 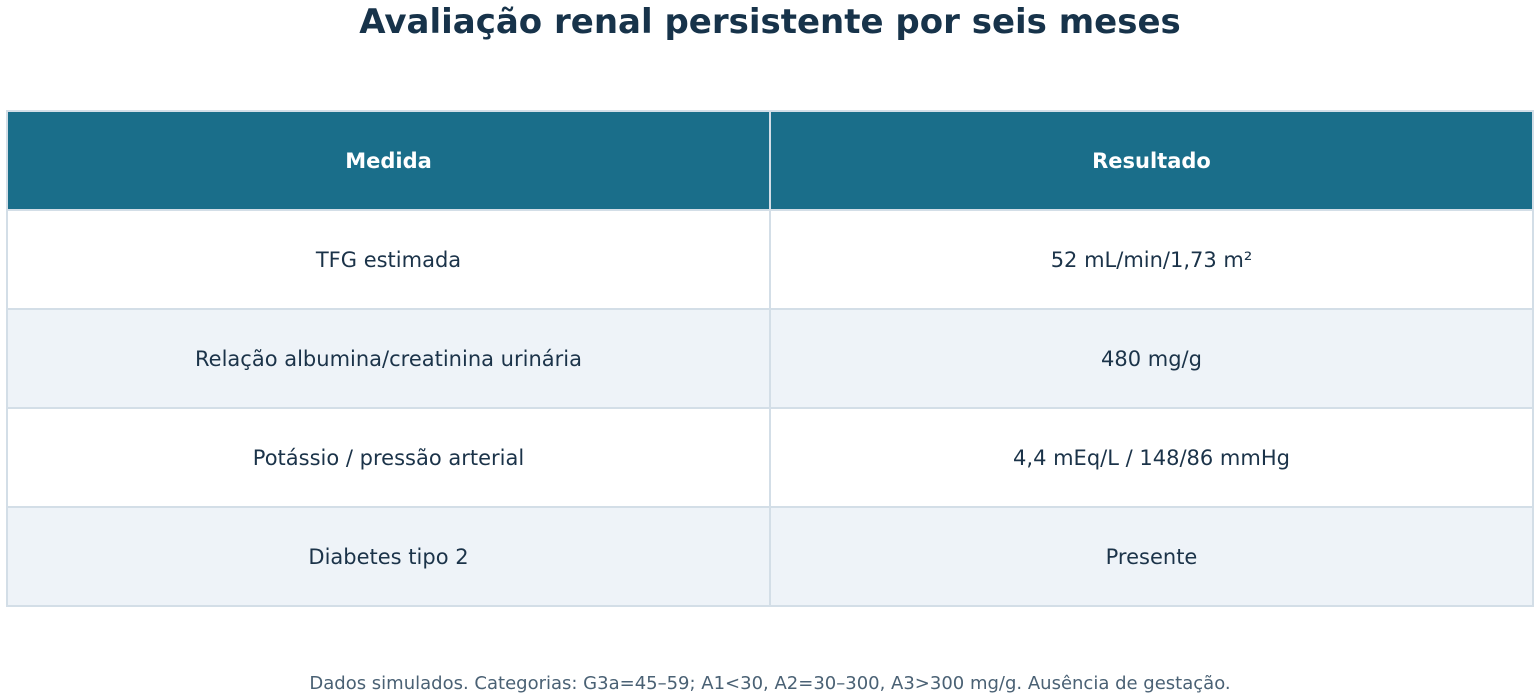 What do you see at coordinates (1151, 259) in the screenshot?
I see `table-cell-result: 52 mL/min/1,73 m²` at bounding box center [1151, 259].